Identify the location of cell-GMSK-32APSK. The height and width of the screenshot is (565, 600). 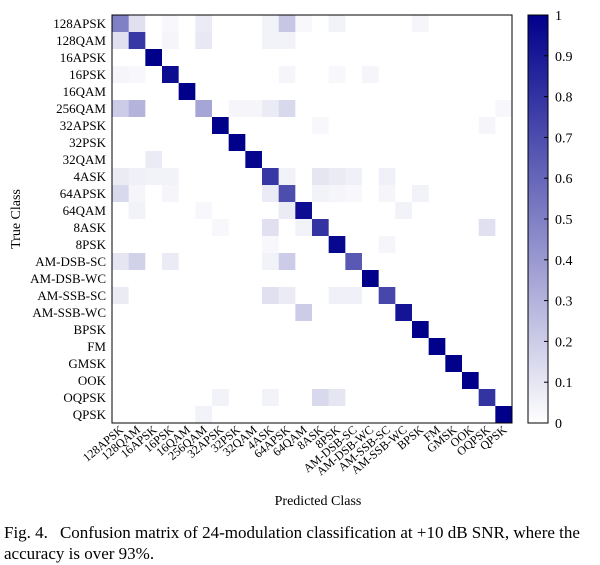
(220, 364).